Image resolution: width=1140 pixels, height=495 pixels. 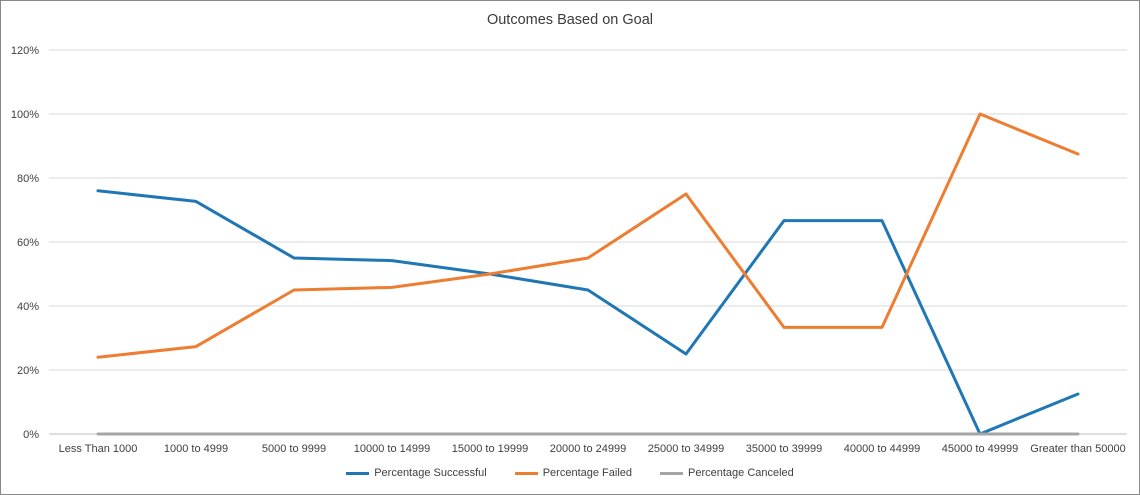 What do you see at coordinates (25, 115) in the screenshot?
I see `y-axis-tick-label: 100%` at bounding box center [25, 115].